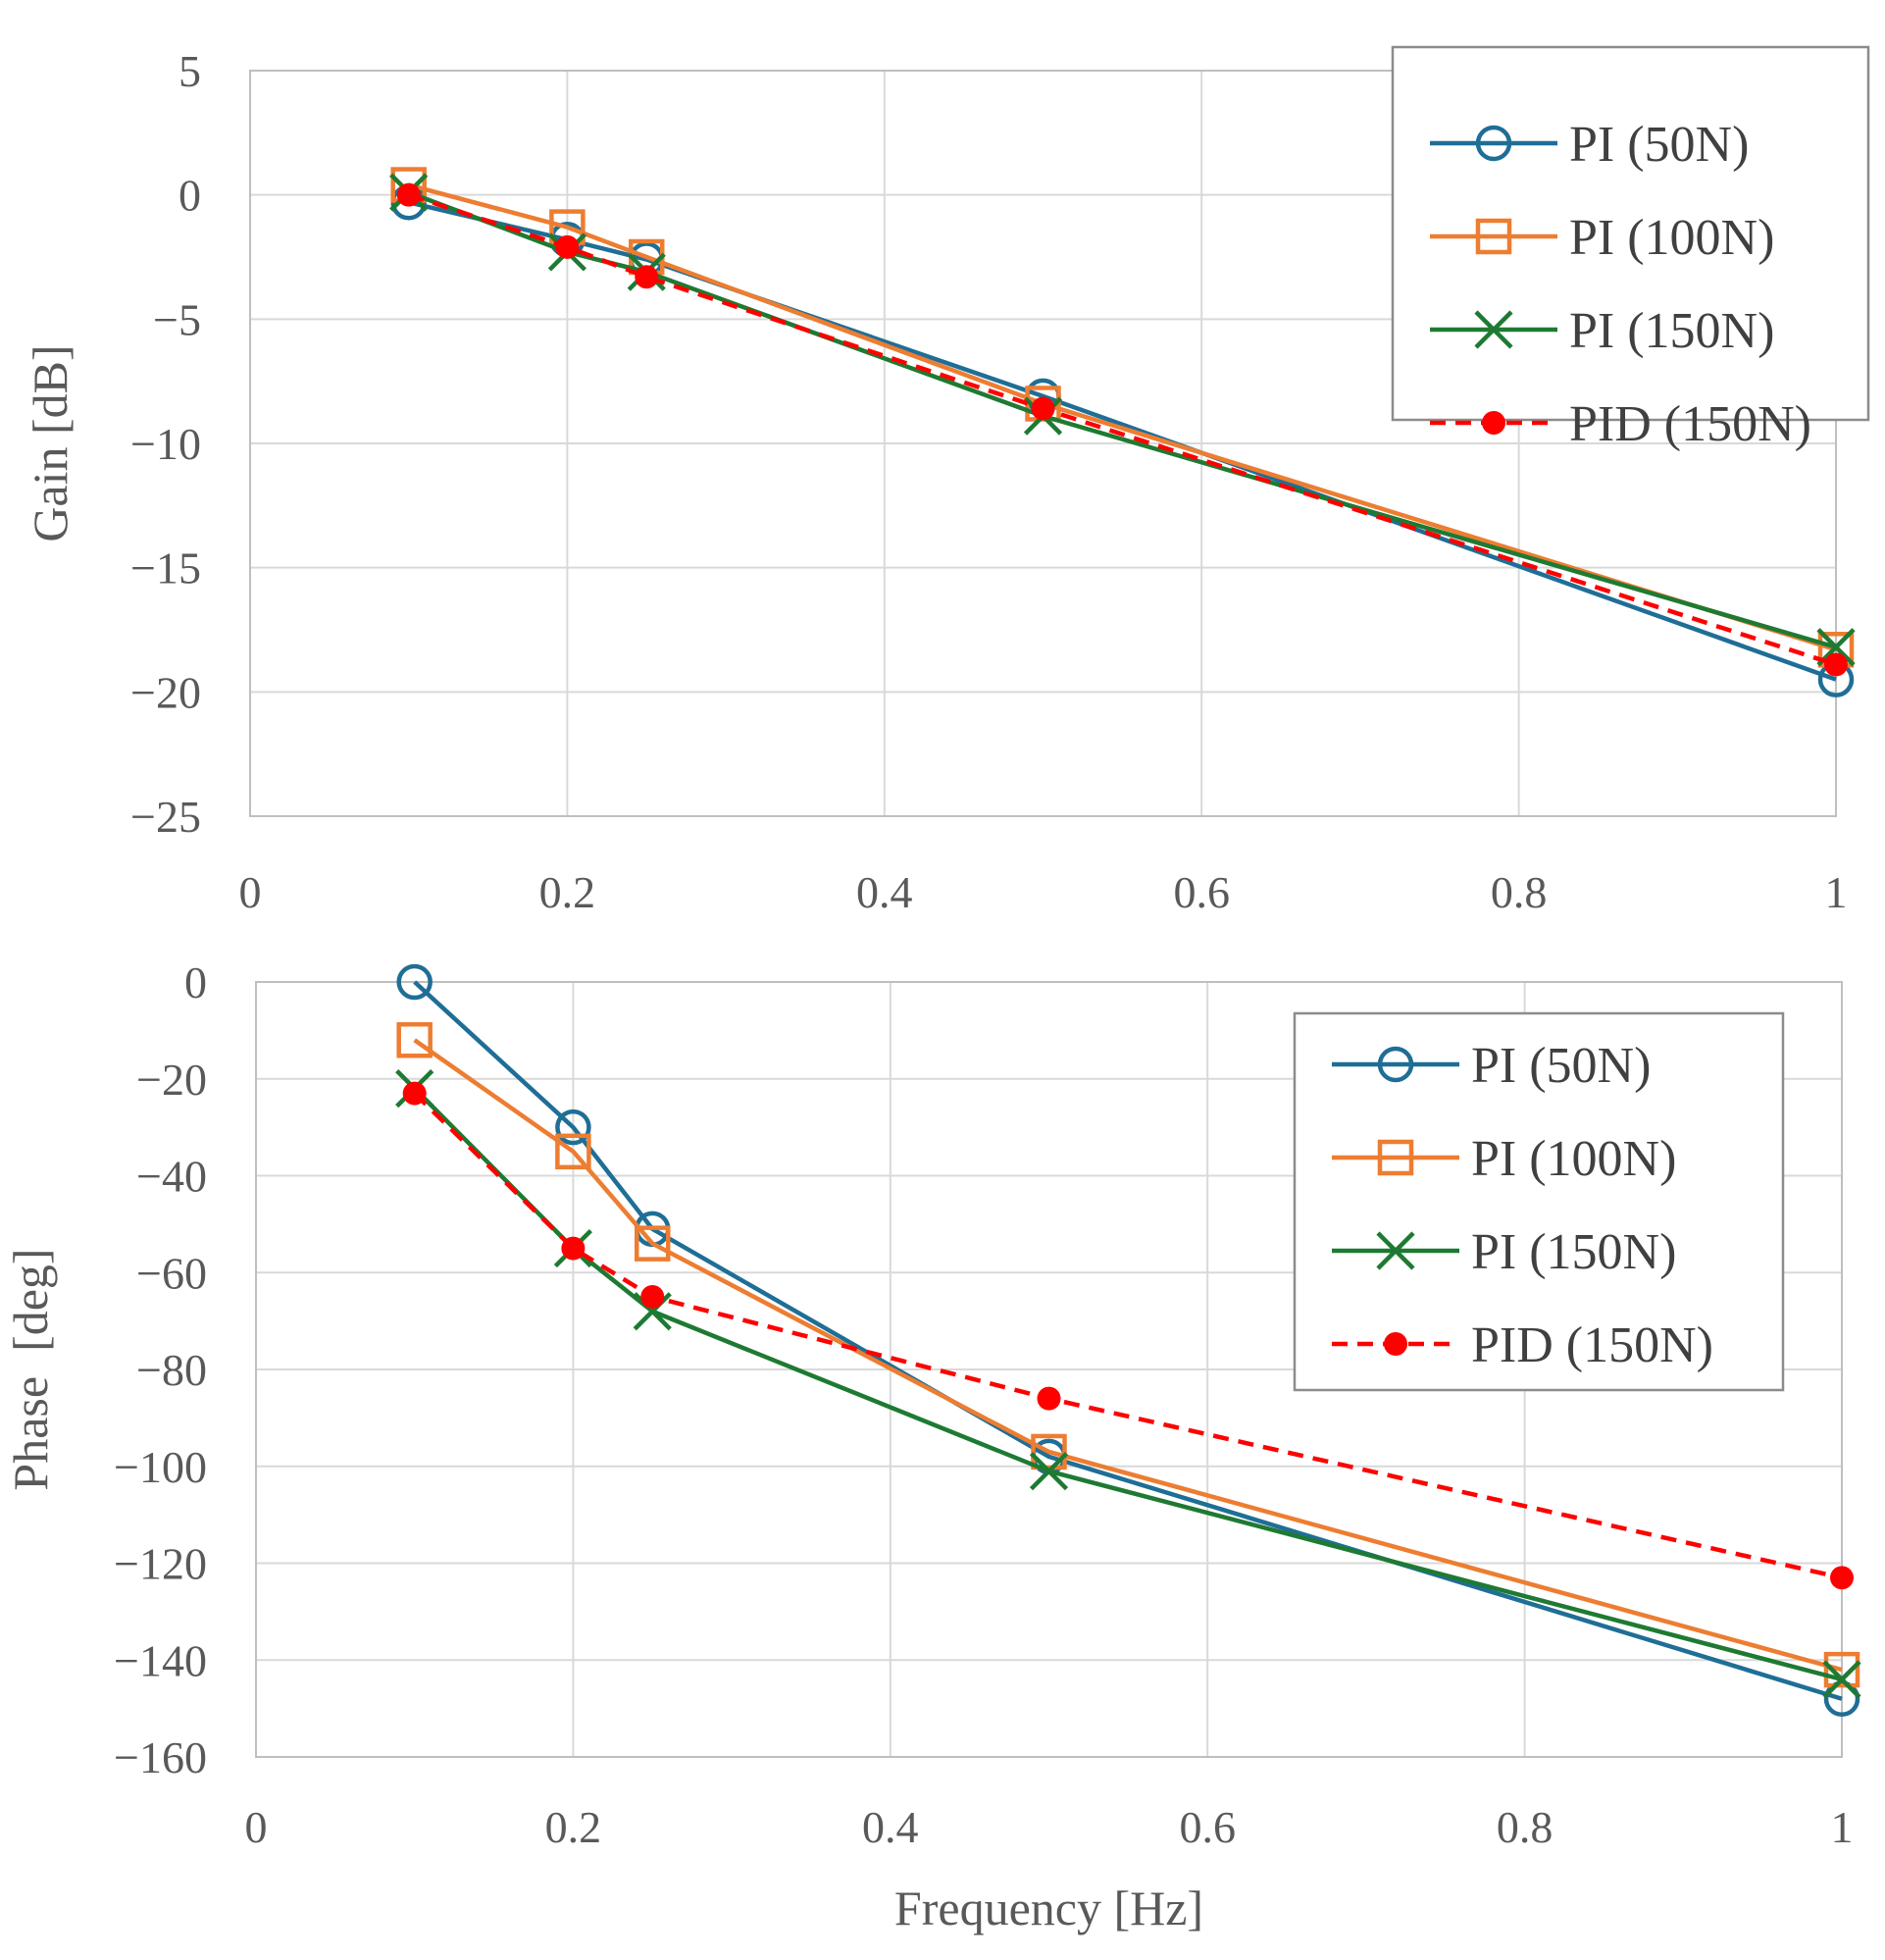 This screenshot has height=1960, width=1885. What do you see at coordinates (160, 1564) in the screenshot?
I see `phase-ytick-label: −120` at bounding box center [160, 1564].